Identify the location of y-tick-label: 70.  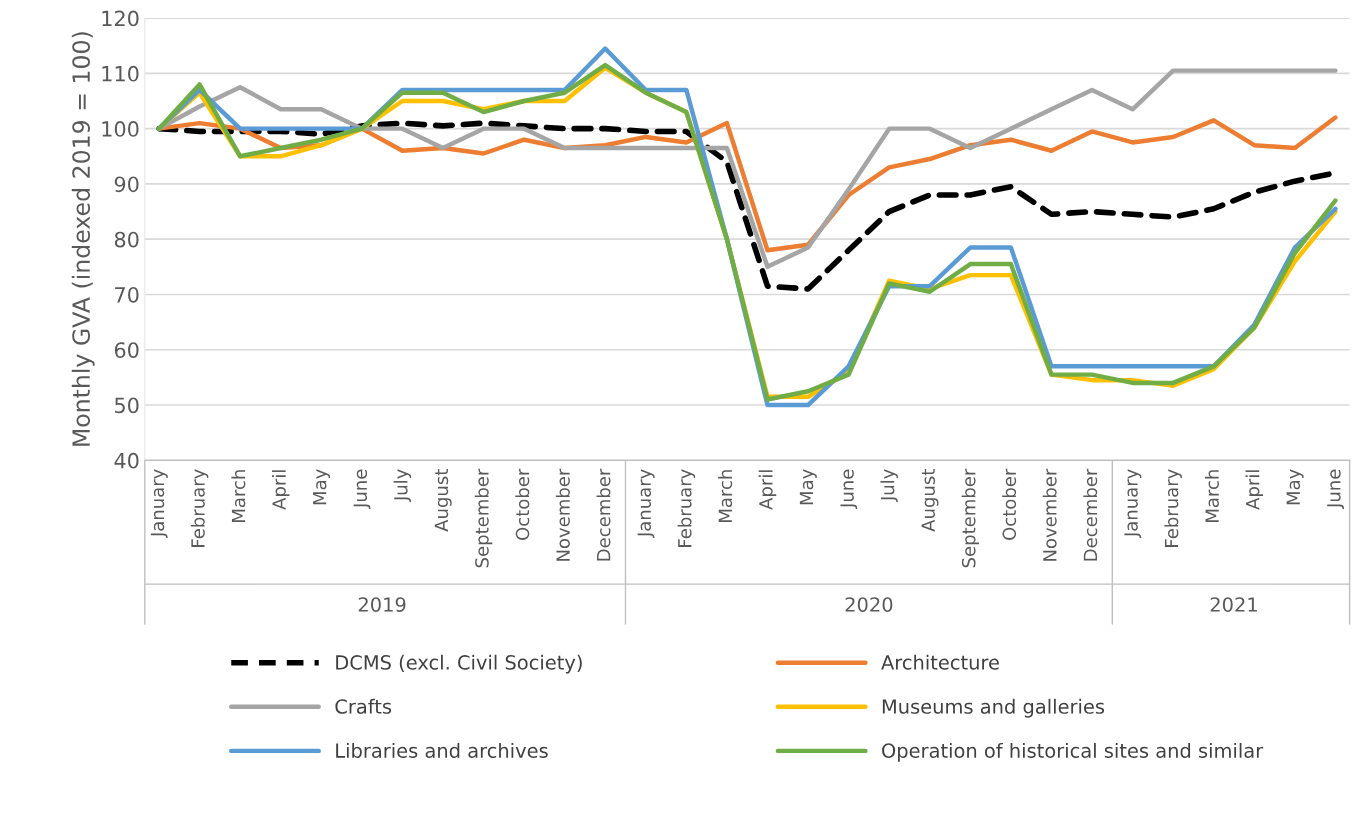
(127, 294).